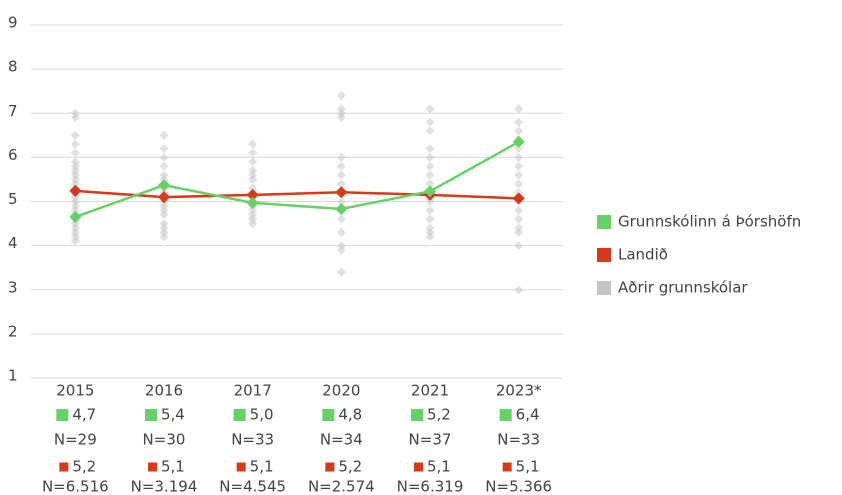 The width and height of the screenshot is (842, 495). I want to click on legend-label: Landið, so click(643, 255).